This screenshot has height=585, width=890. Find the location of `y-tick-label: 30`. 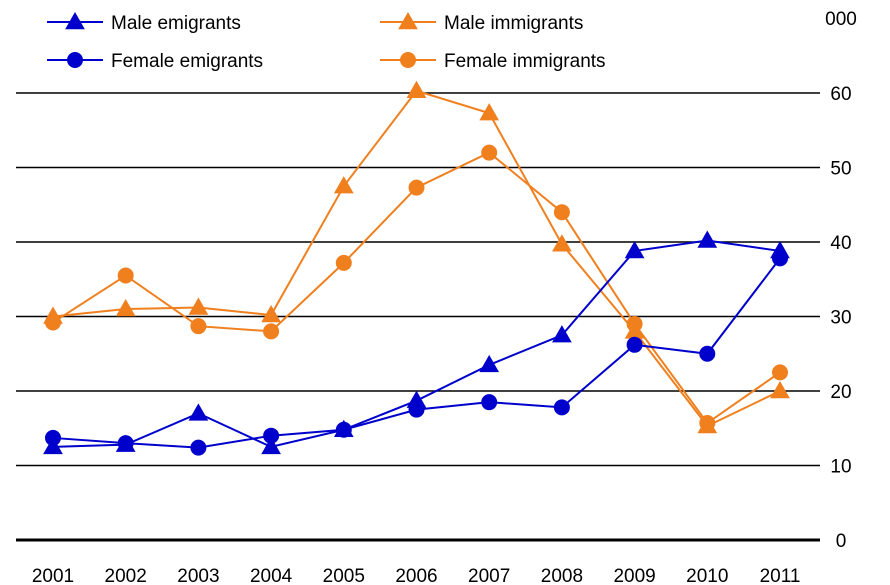

y-tick-label: 30 is located at coordinates (840, 318).